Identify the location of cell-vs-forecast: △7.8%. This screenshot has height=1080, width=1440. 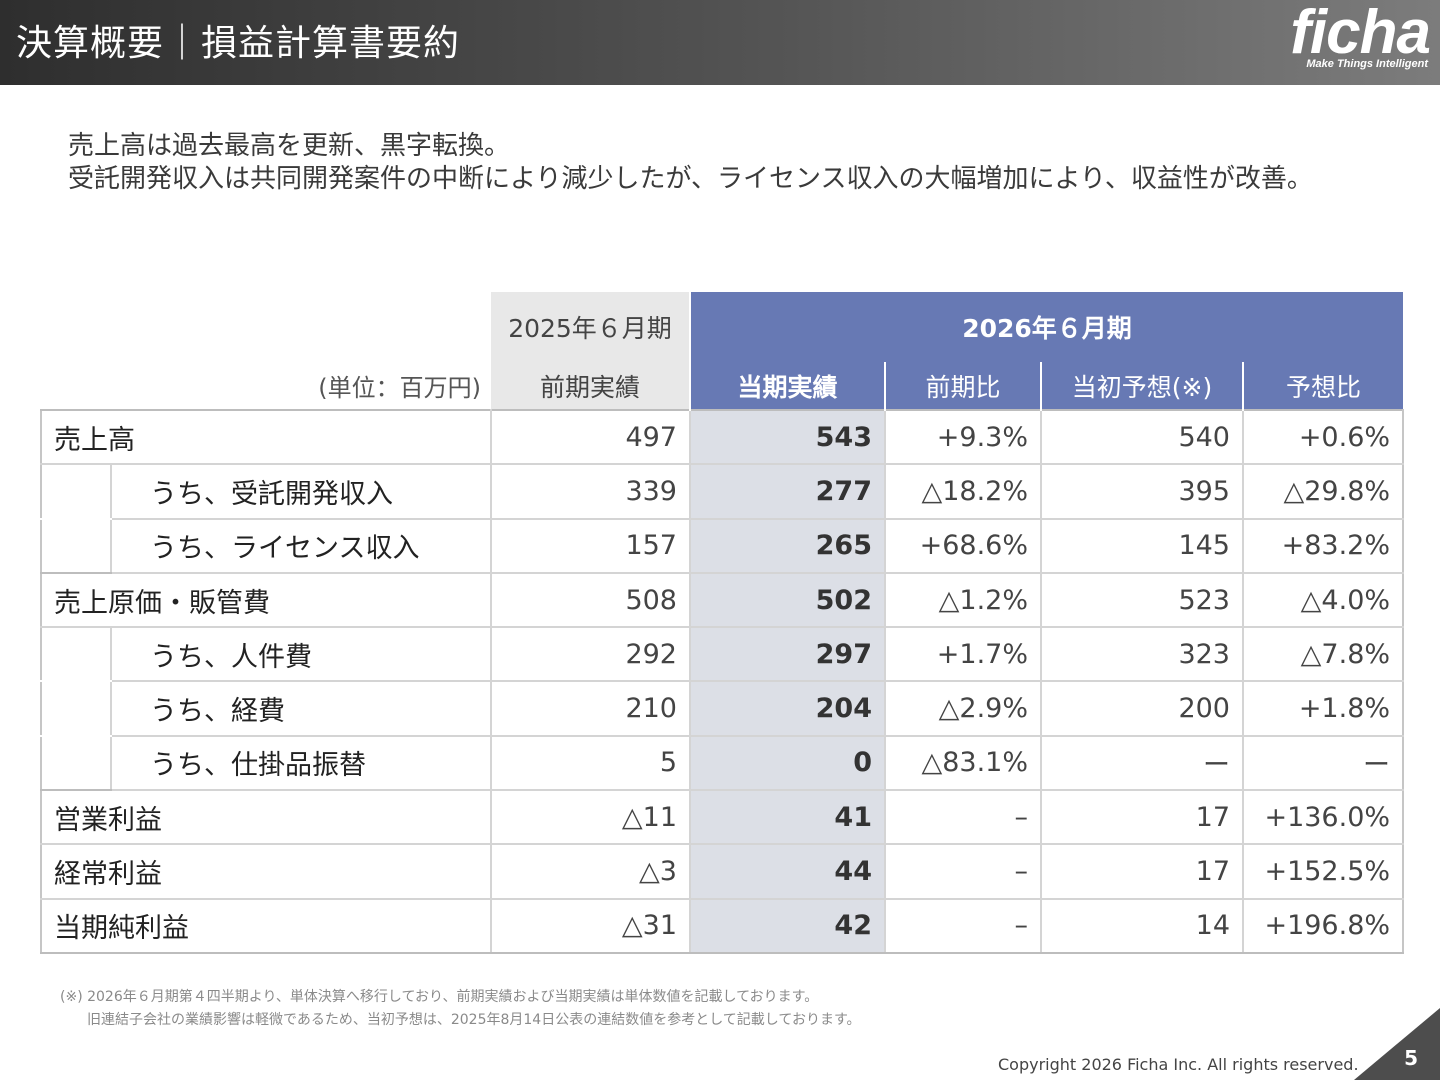
(1323, 654).